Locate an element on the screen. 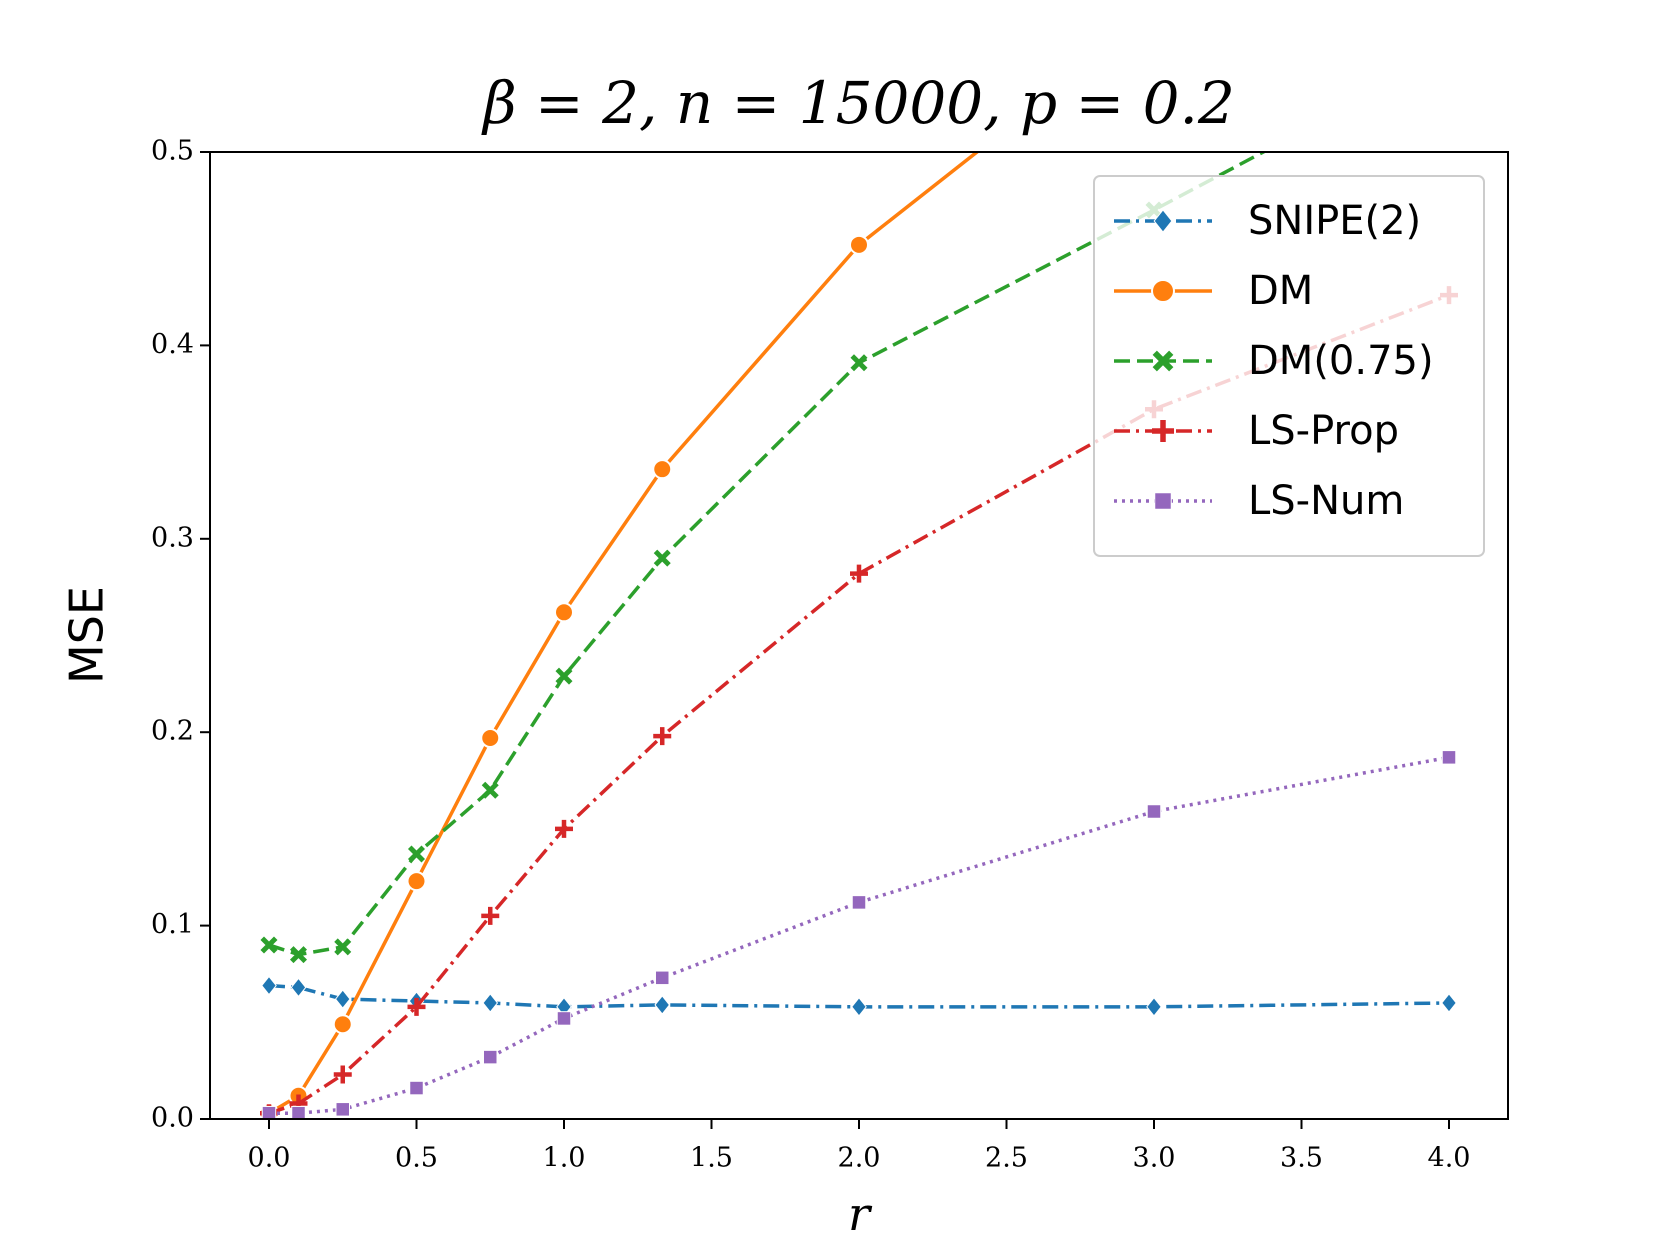 The width and height of the screenshot is (1660, 1245). y-tick-label: 0.5 is located at coordinates (172, 151).